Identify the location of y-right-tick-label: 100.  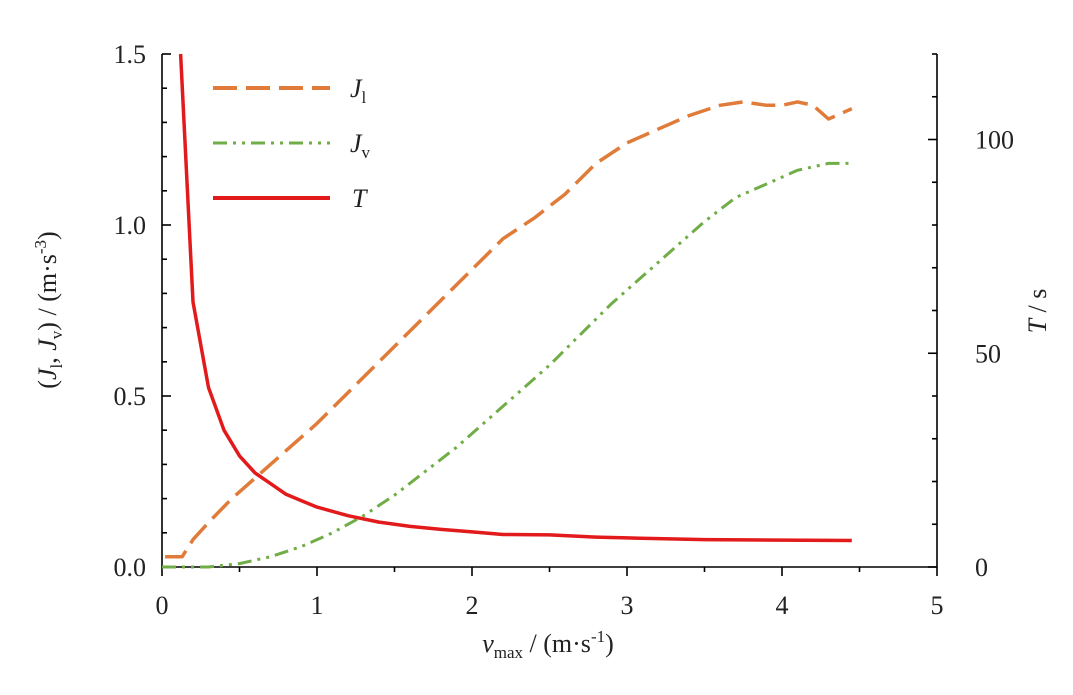
(994, 140).